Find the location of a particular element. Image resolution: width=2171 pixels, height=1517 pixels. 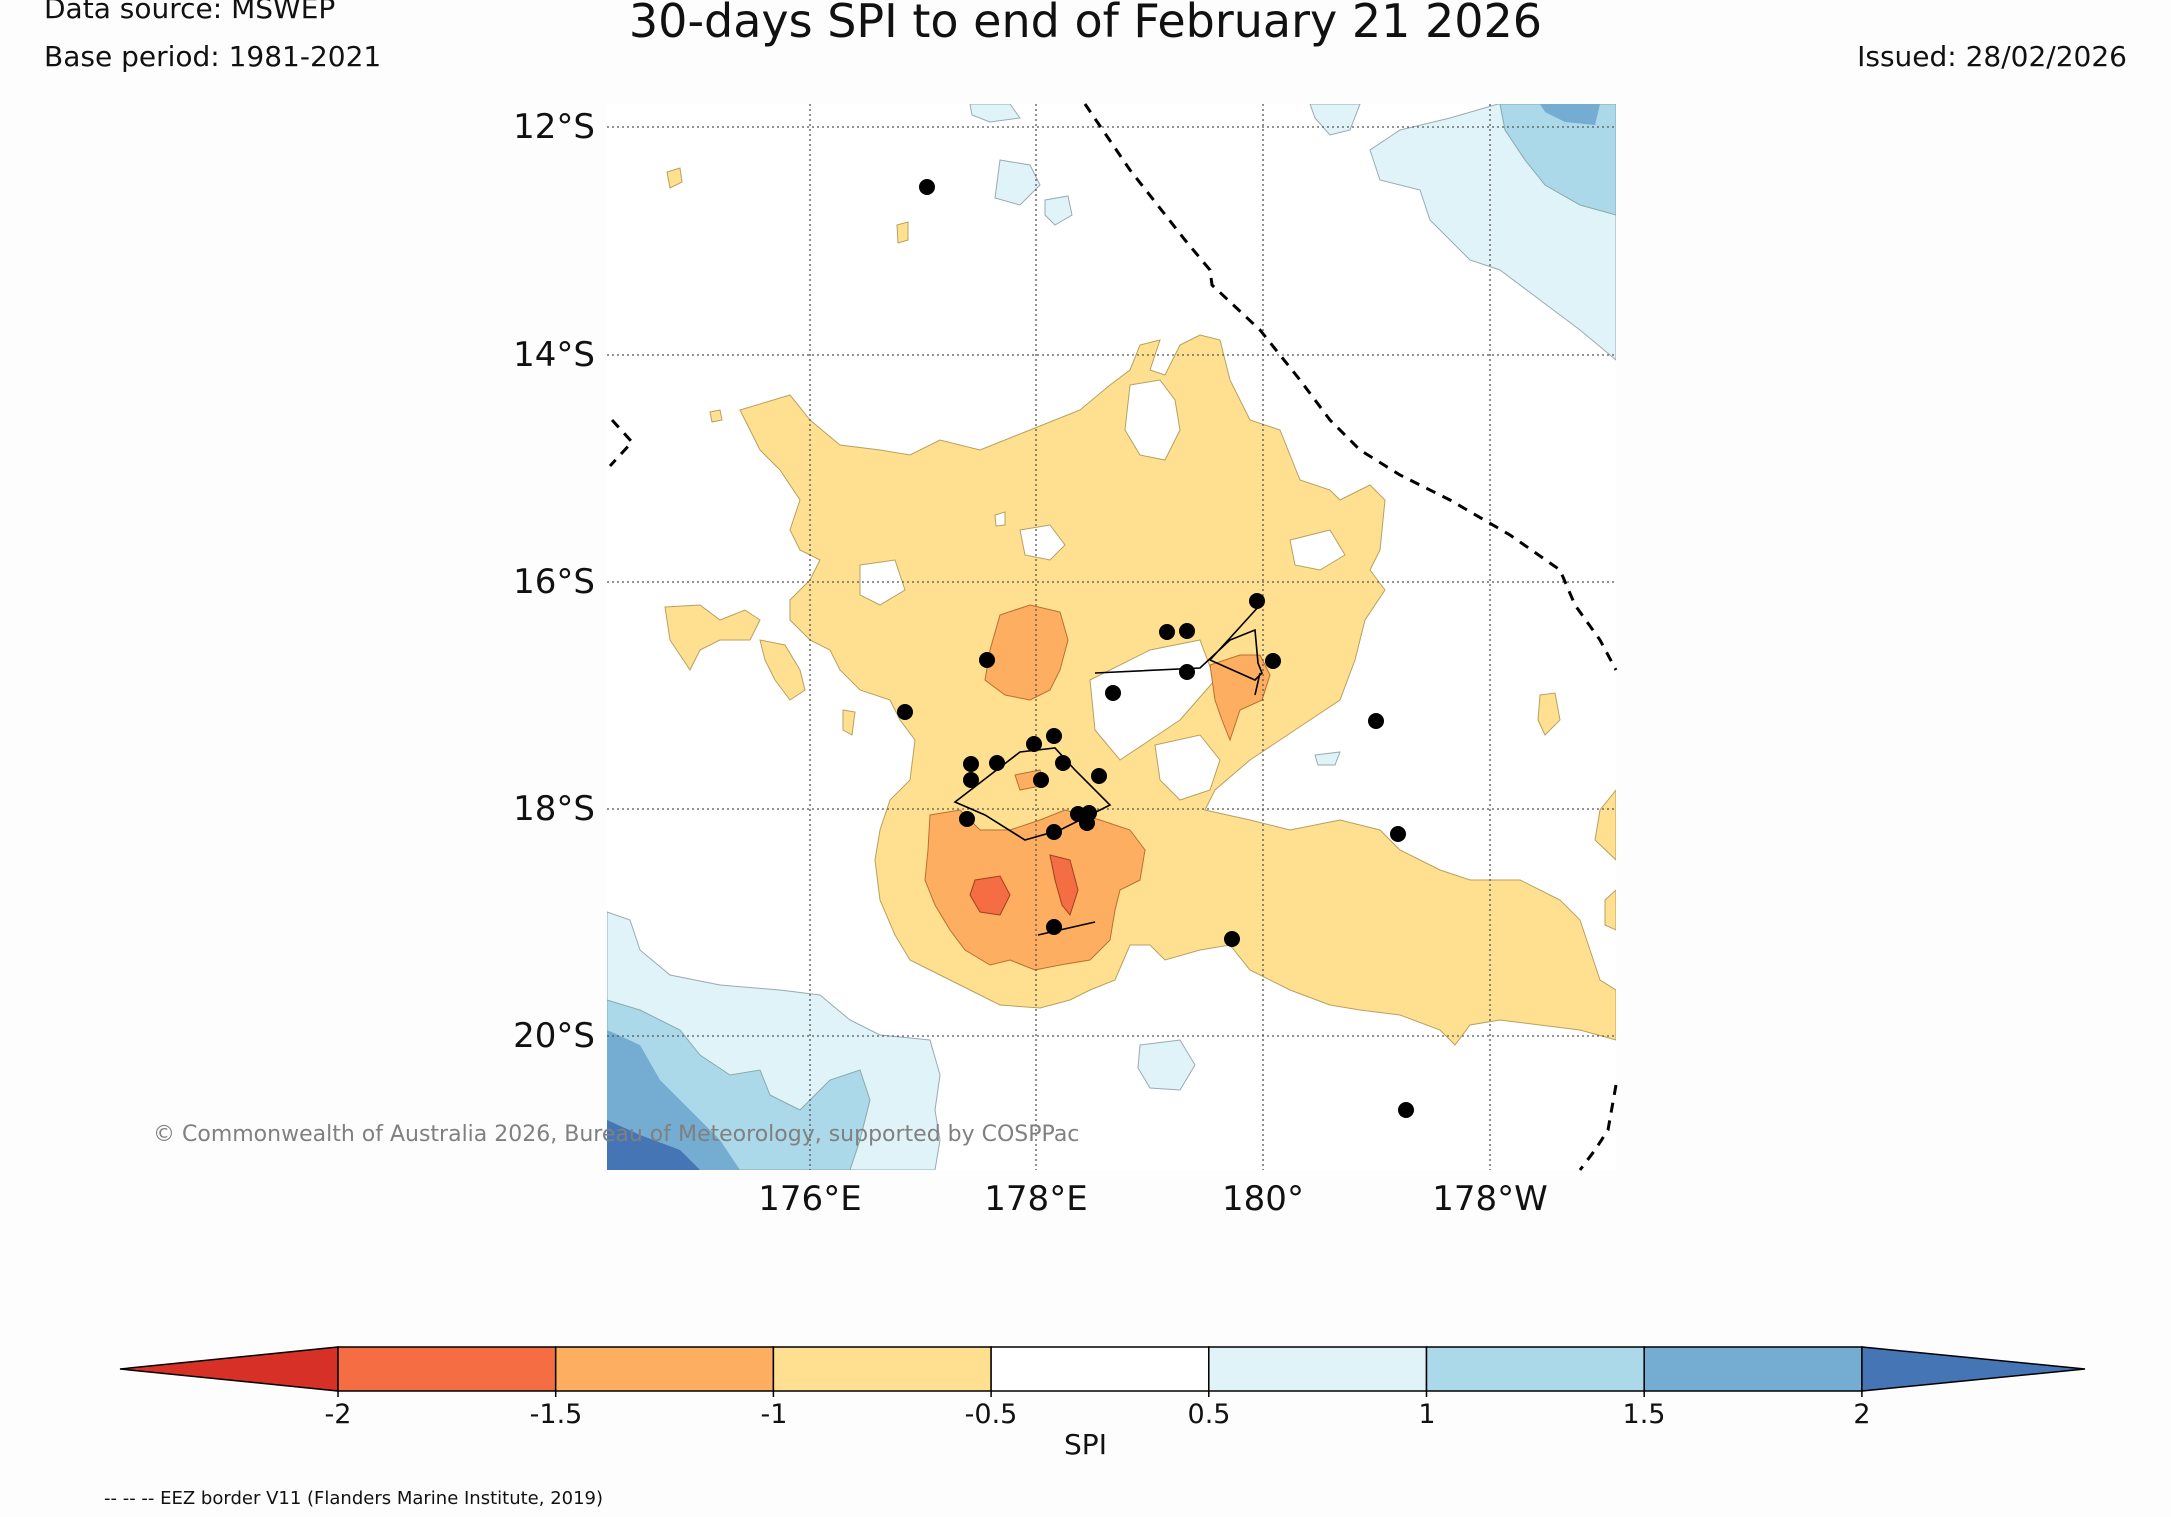

colorbar-tick-label: -1.5 is located at coordinates (556, 1414).